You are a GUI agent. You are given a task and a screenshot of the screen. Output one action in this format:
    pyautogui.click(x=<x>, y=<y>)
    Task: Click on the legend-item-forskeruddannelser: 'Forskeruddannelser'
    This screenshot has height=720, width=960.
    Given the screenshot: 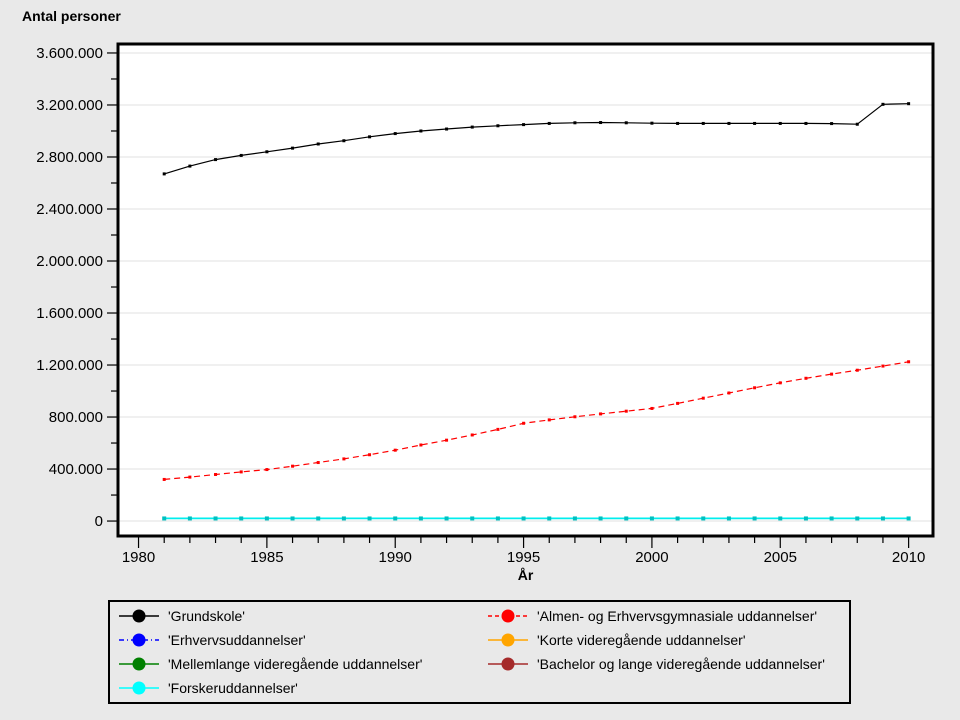 What is the action you would take?
    pyautogui.click(x=208, y=687)
    